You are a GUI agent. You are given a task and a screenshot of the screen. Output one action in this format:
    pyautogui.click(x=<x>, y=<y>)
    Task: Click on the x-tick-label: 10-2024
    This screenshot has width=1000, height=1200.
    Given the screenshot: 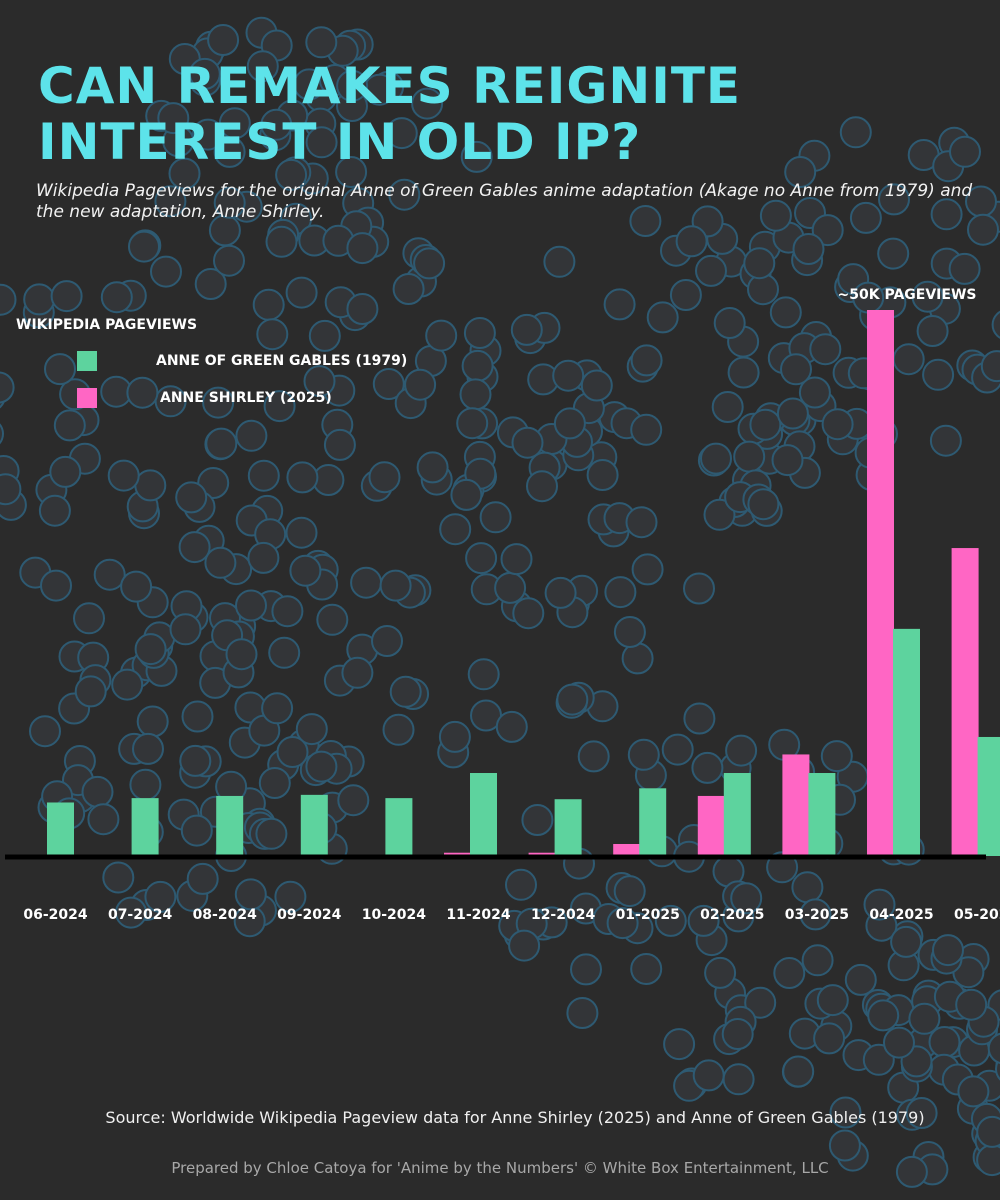 What is the action you would take?
    pyautogui.click(x=394, y=915)
    